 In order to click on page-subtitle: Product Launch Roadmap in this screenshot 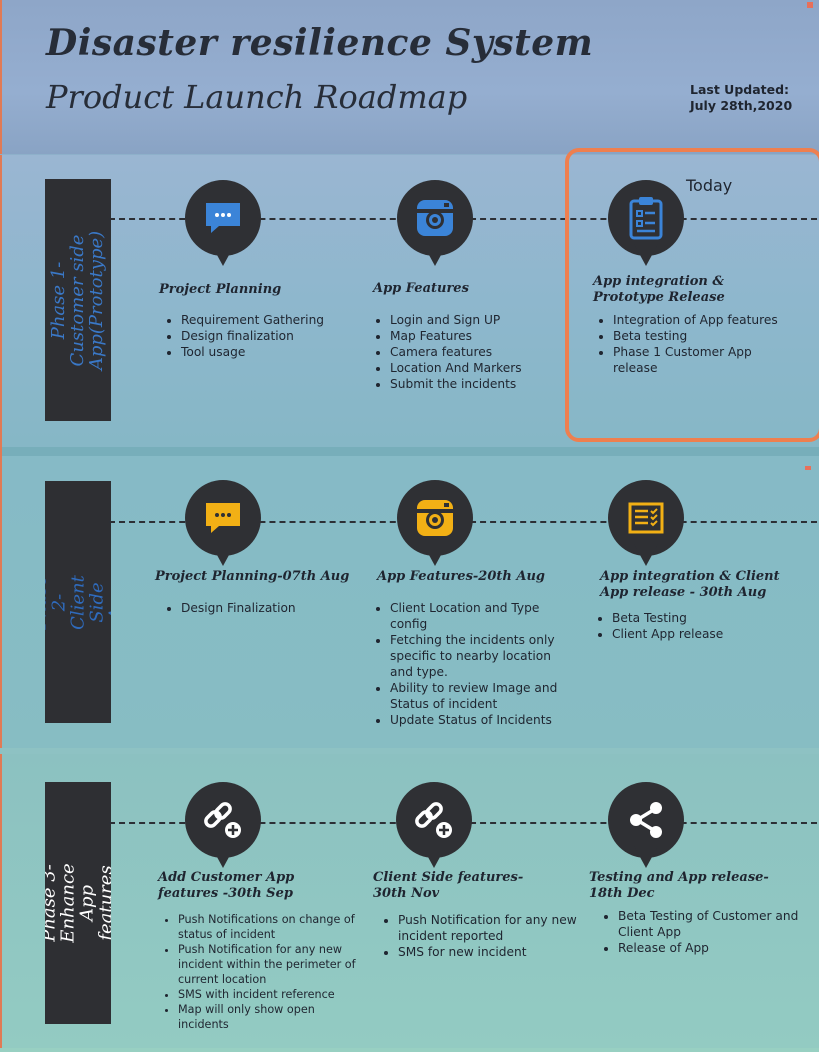, I will do `click(257, 97)`.